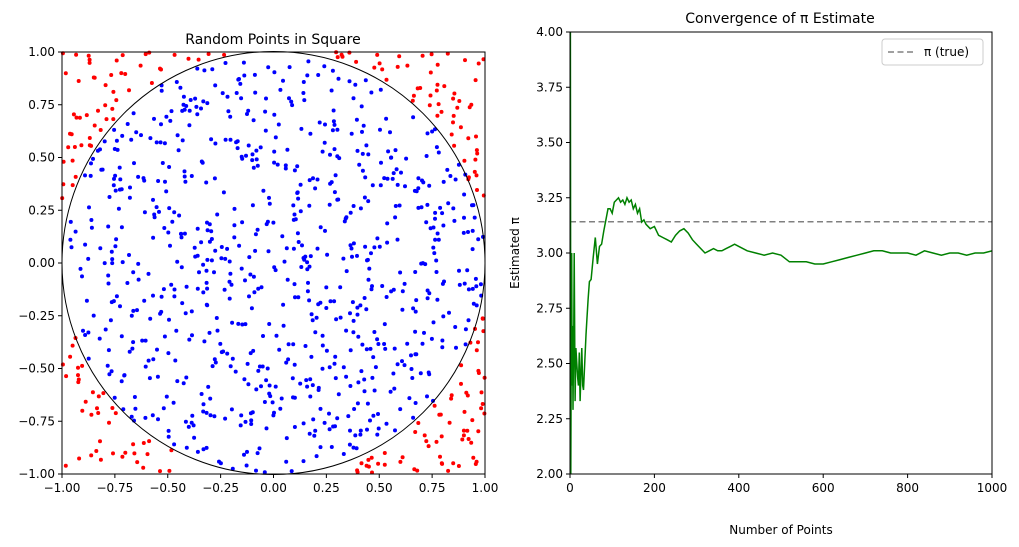 The height and width of the screenshot is (547, 1019). I want to click on y-tick-label: 2.25, so click(549, 419).